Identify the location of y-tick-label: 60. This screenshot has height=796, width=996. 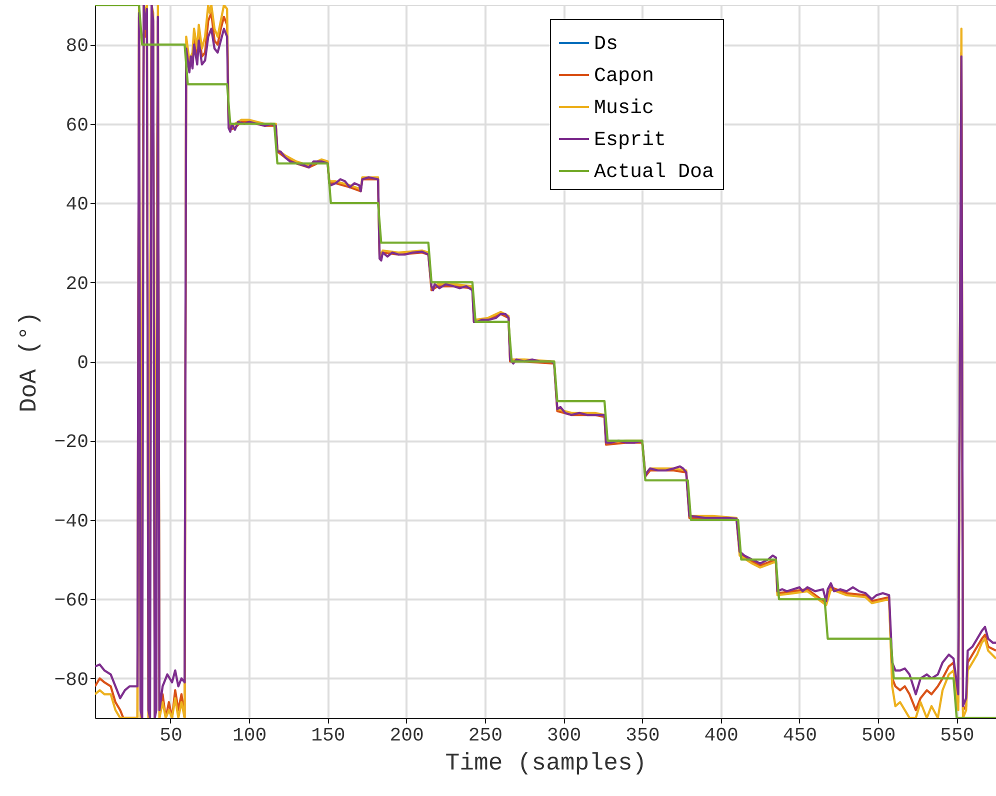
(77, 125).